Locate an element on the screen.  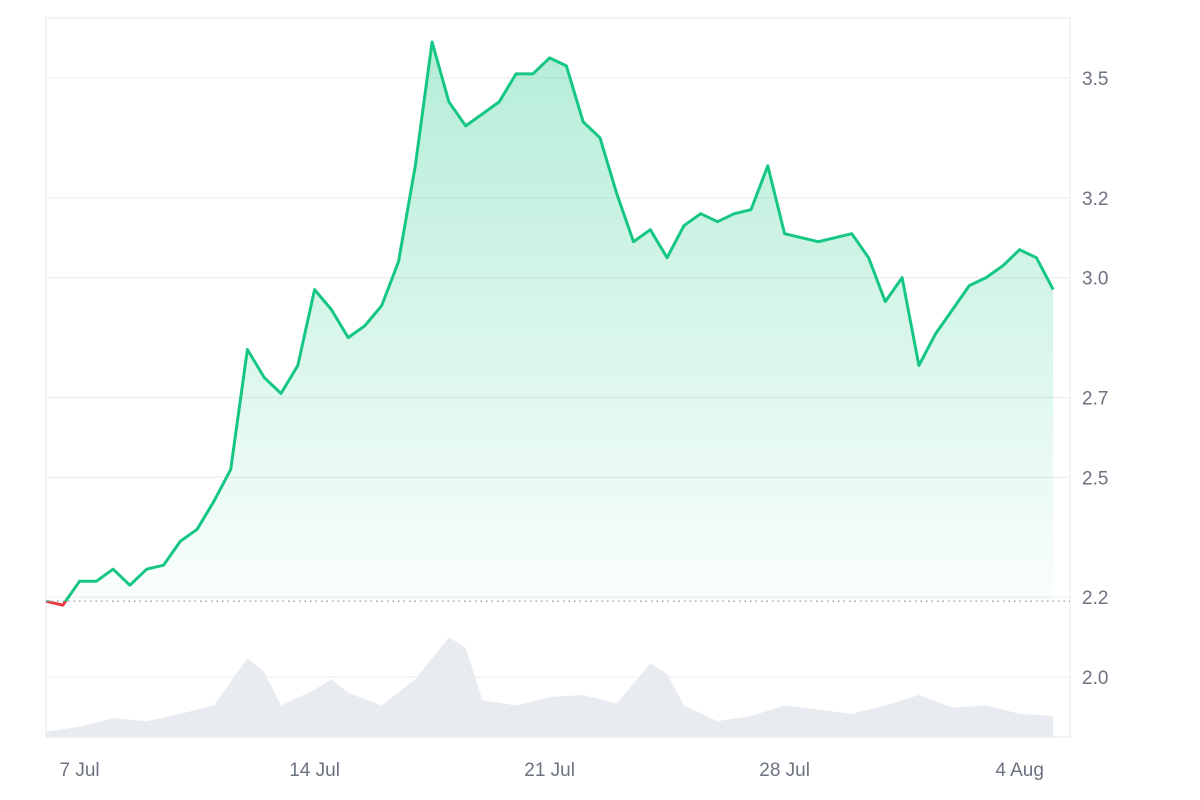
y-tick-label: 2.7 is located at coordinates (1095, 398).